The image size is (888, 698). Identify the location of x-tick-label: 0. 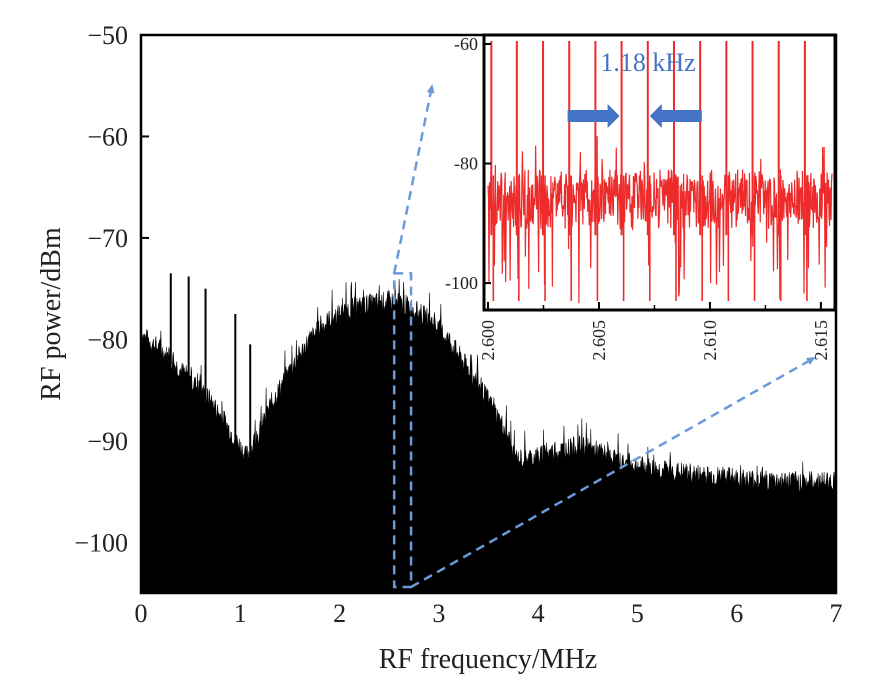
(141, 613).